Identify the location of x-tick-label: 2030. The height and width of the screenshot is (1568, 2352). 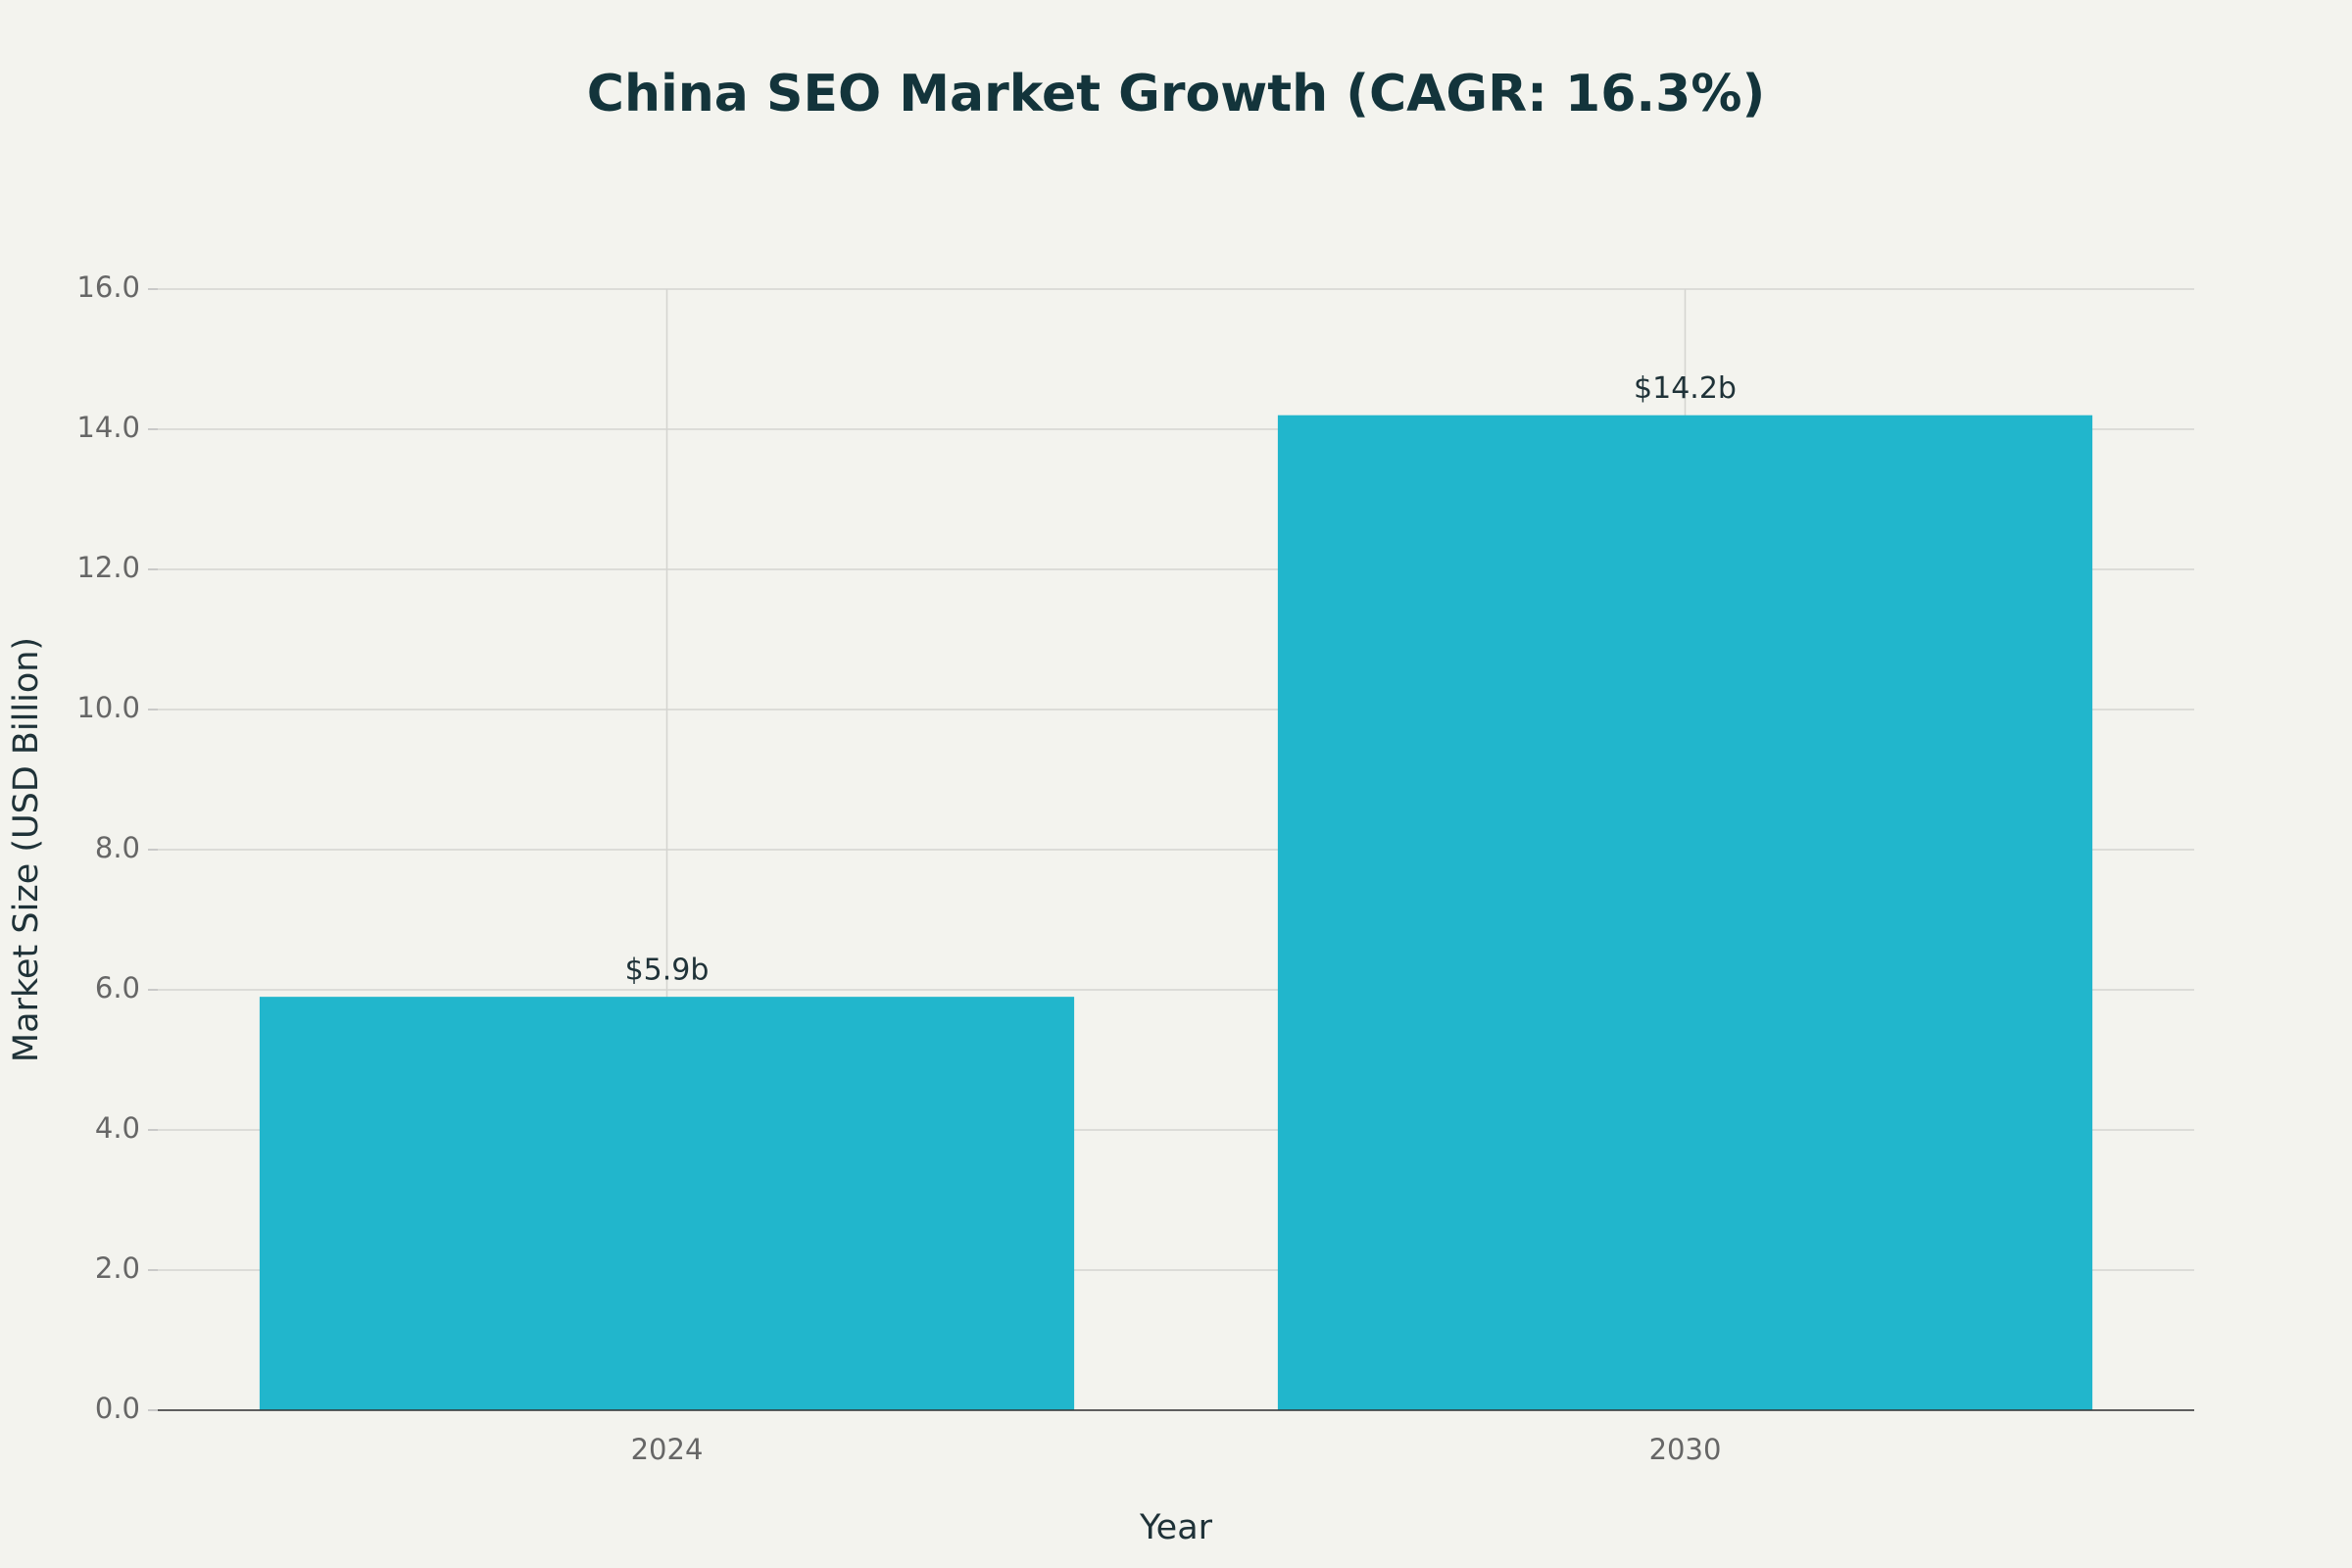
(1685, 1449).